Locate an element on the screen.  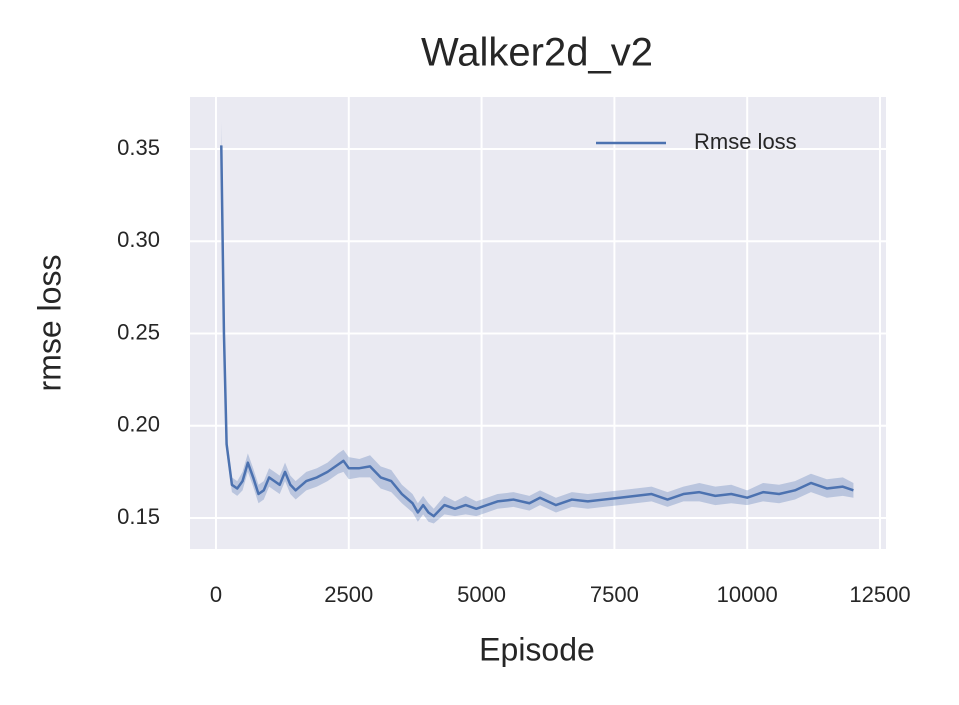
x-tick-label: 10000 is located at coordinates (747, 594).